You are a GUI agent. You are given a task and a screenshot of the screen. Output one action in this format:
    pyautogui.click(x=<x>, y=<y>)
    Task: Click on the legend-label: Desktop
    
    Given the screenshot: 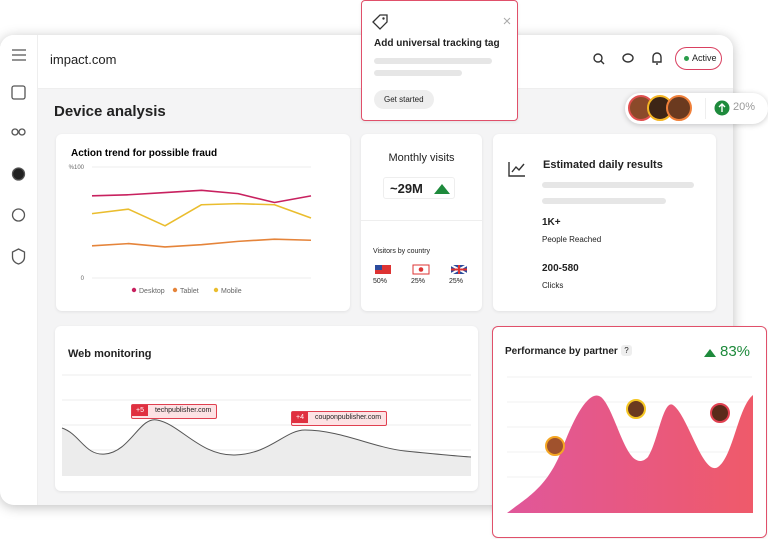 What is the action you would take?
    pyautogui.click(x=152, y=291)
    